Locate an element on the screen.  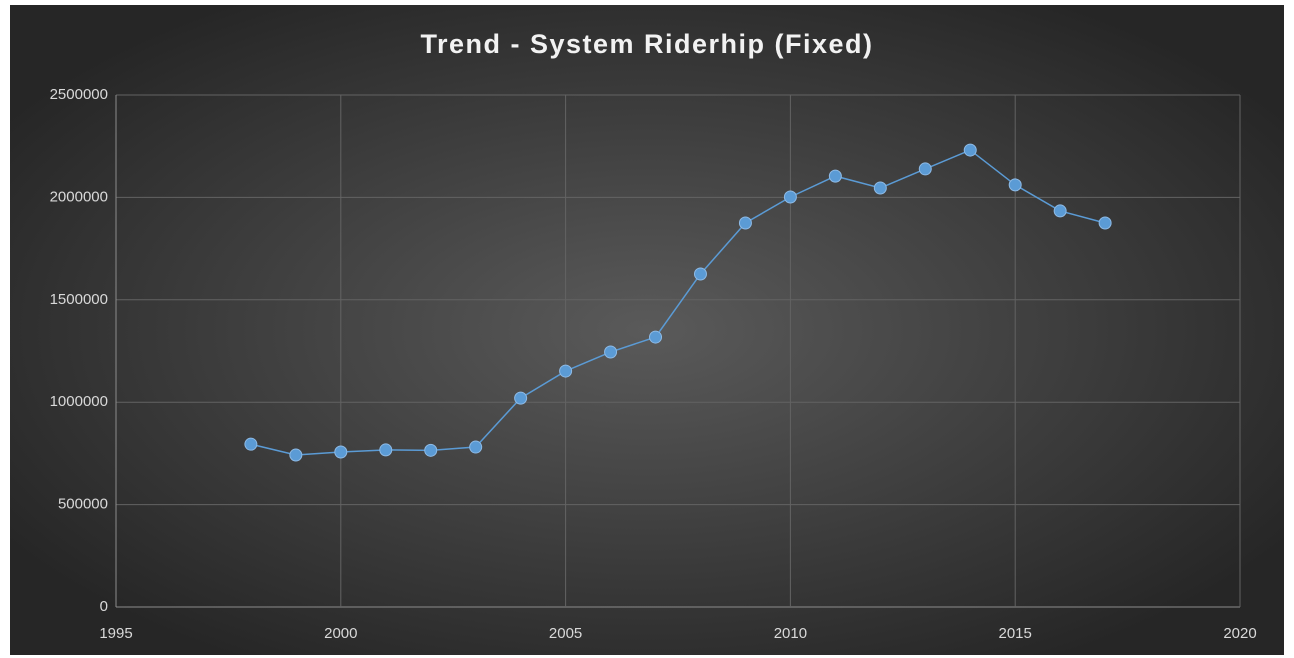
x-tick-label: 2015 is located at coordinates (1015, 633).